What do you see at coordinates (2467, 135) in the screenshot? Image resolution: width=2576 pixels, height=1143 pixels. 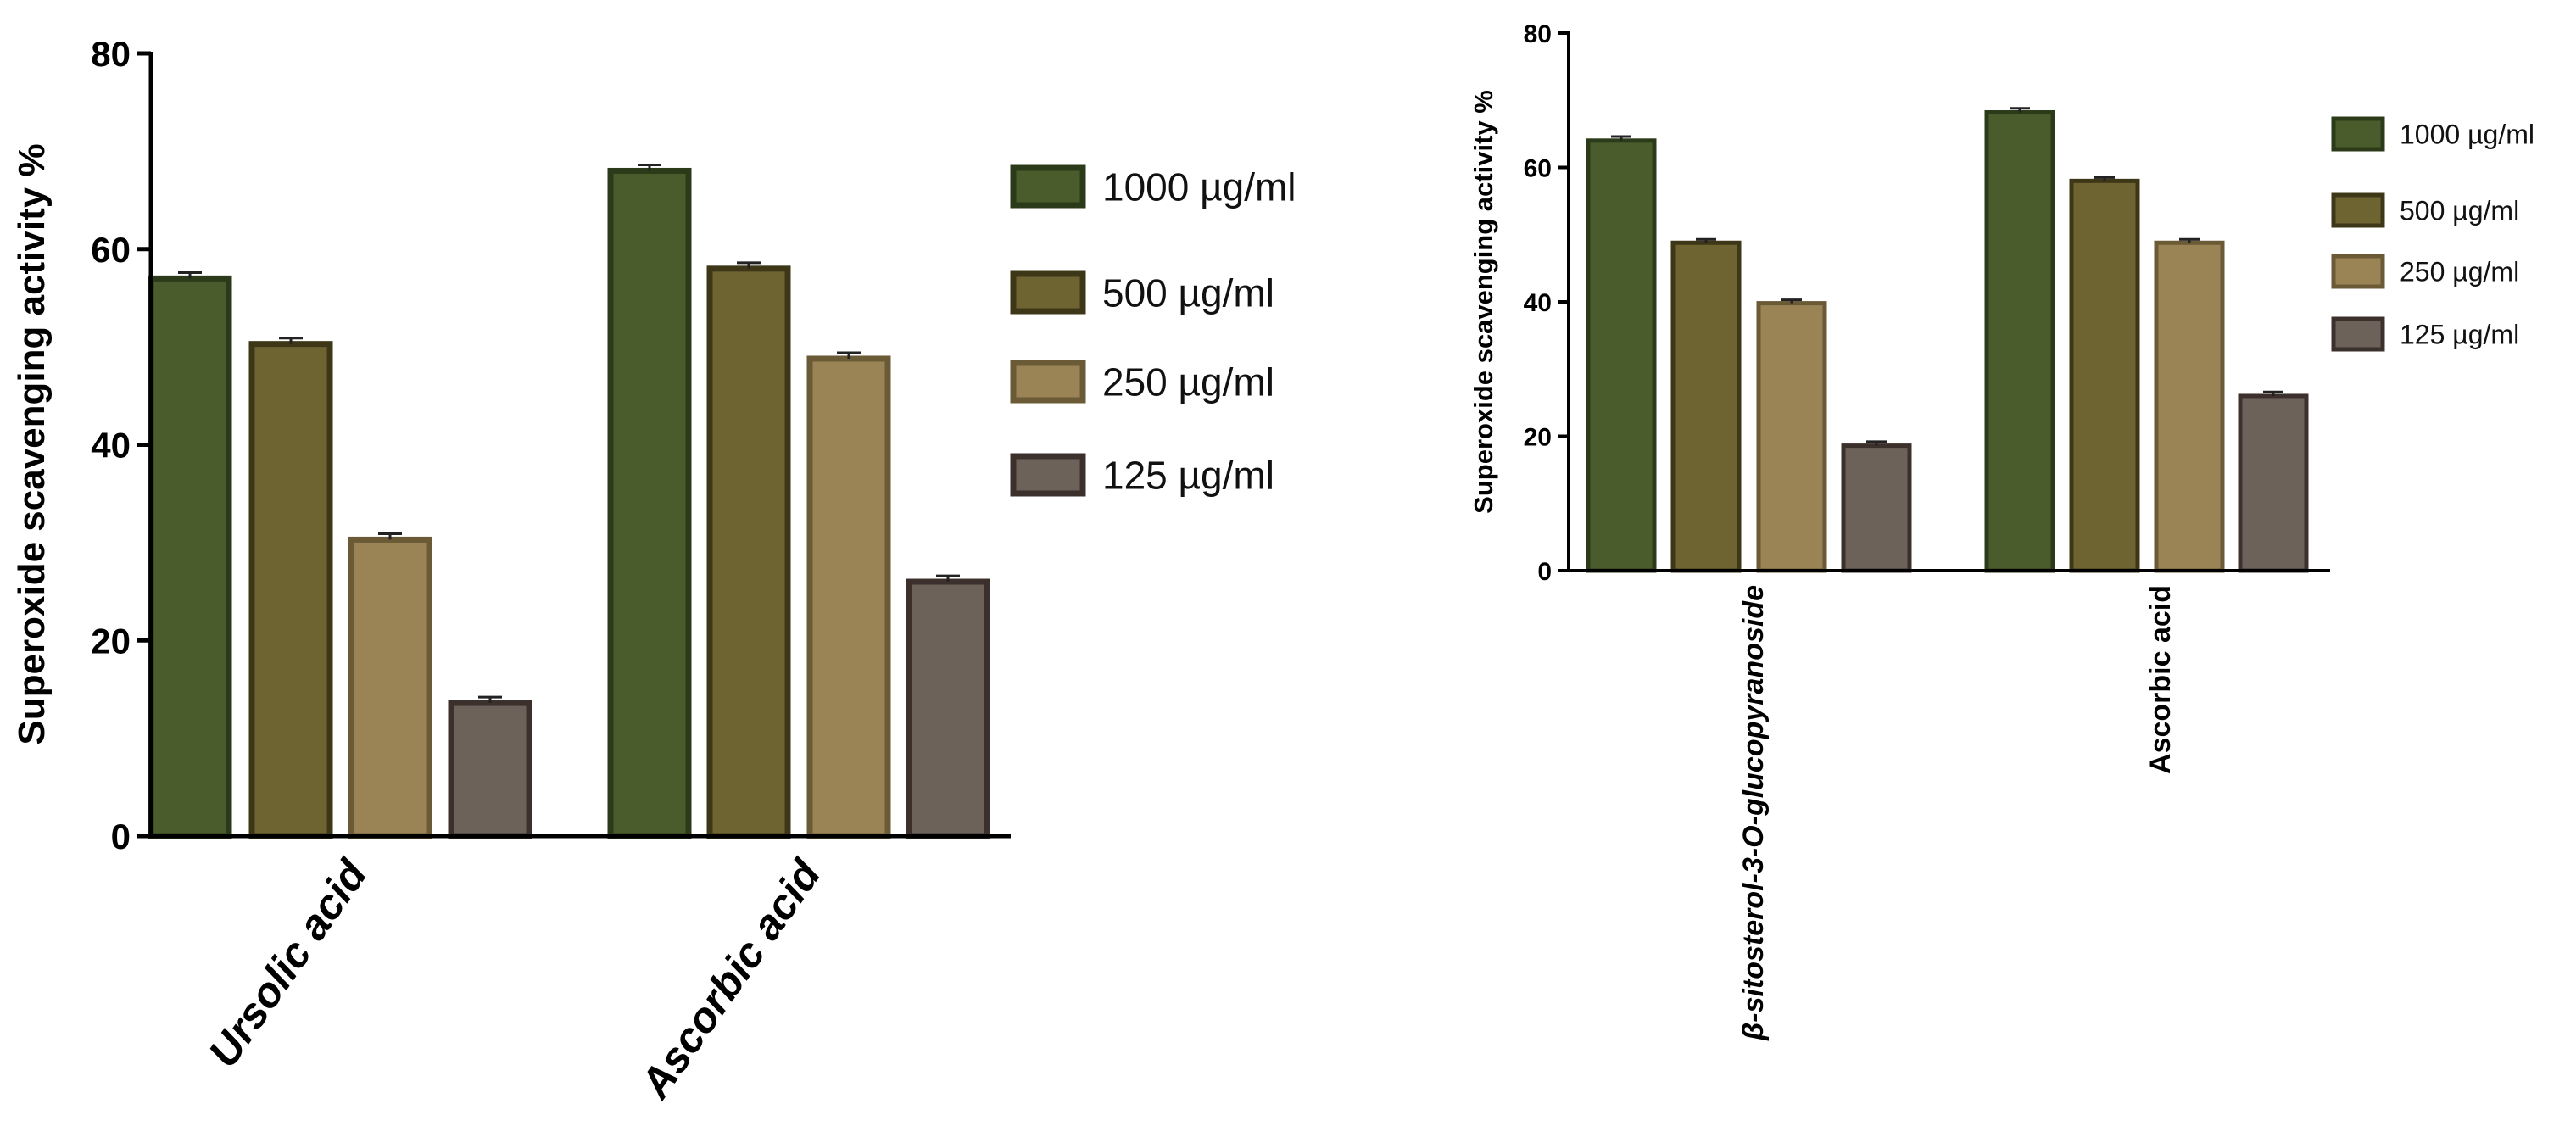 I see `right-legend-label-1: 1000 µg/ml` at bounding box center [2467, 135].